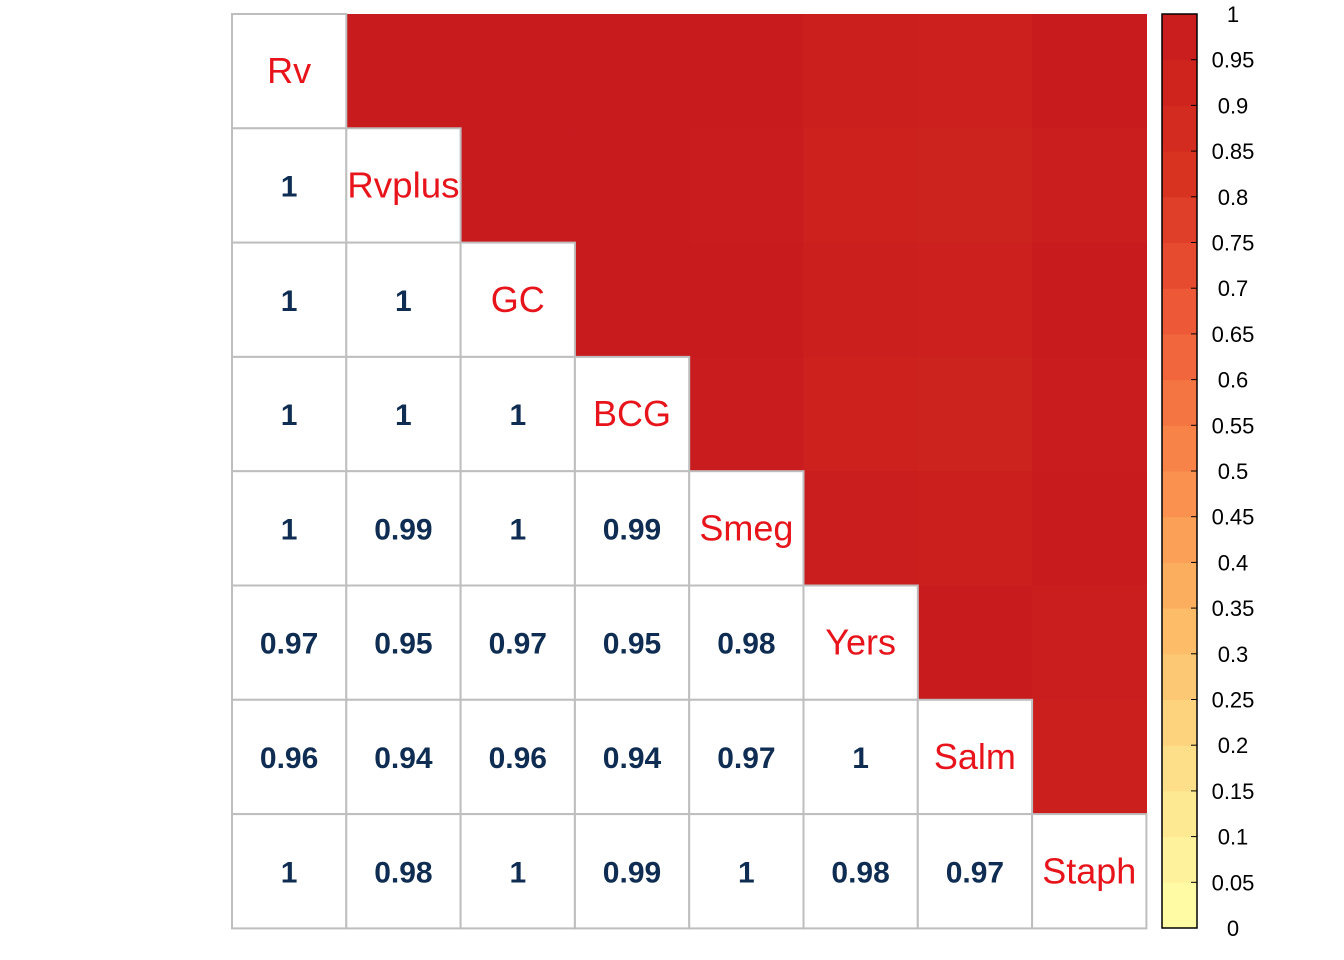  I want to click on colorbar-tick-label: 0.2, so click(1233, 745).